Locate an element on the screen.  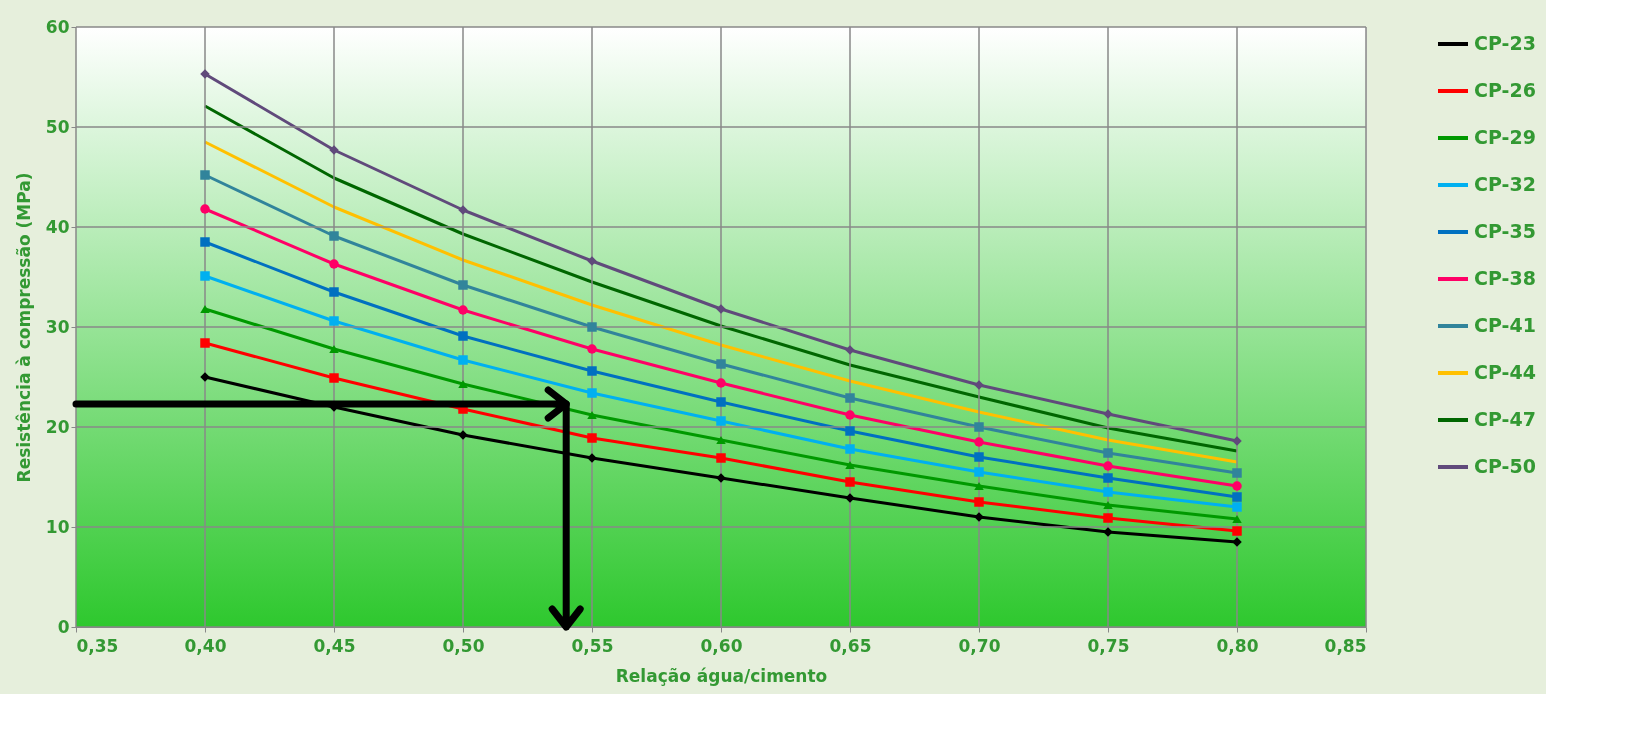
x-tick-label: 0,70 is located at coordinates (979, 645).